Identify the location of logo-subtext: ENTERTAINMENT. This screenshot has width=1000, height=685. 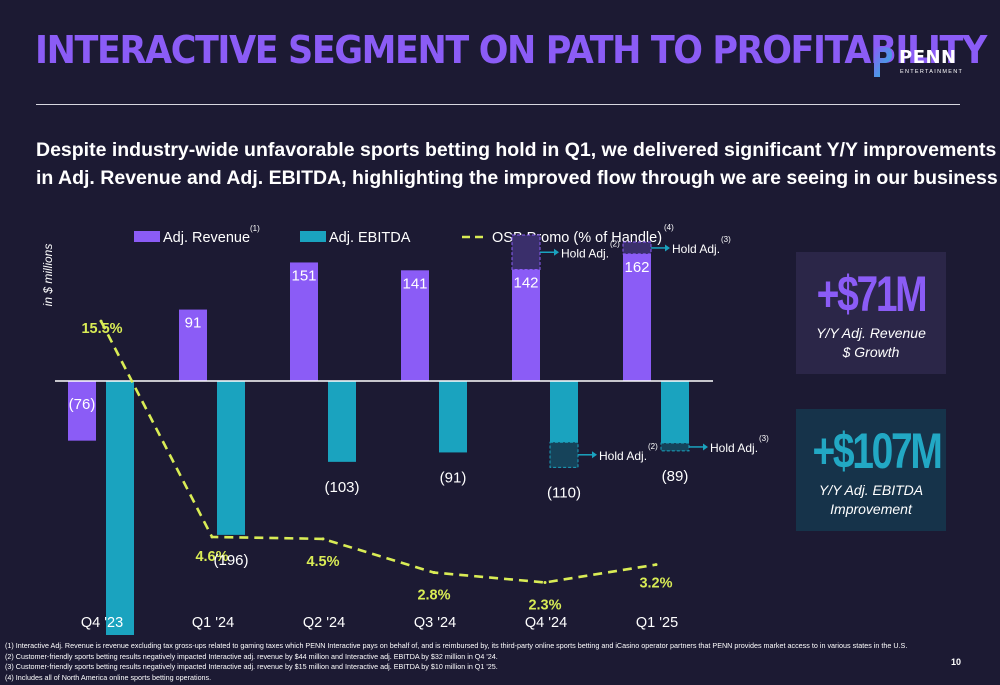
(932, 72).